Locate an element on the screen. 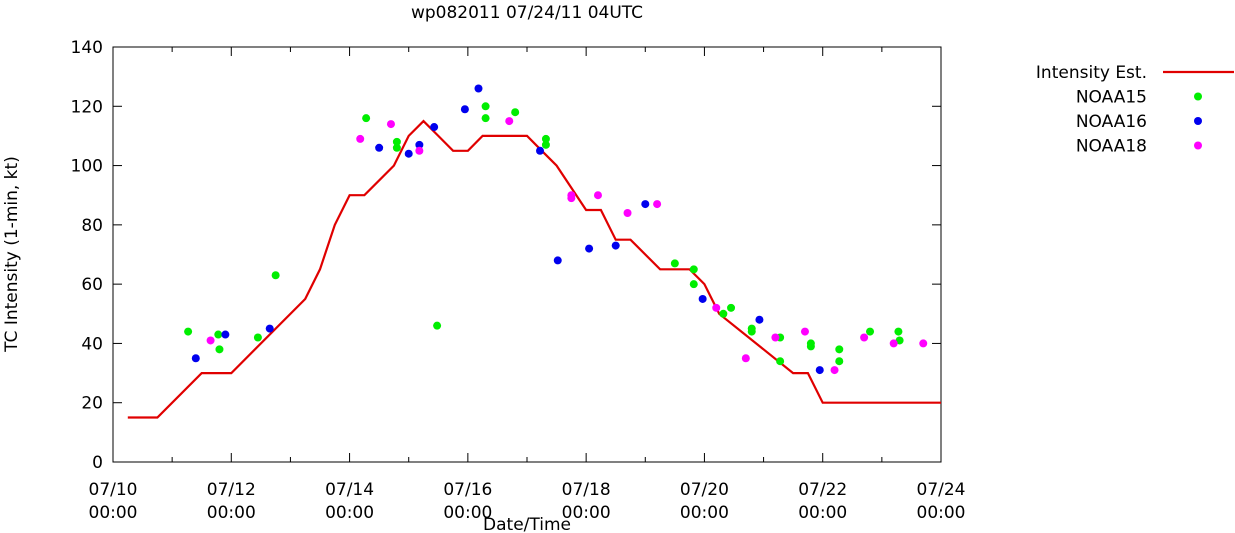  legend-label-intensity-est: Intensity Est. is located at coordinates (1091, 73).